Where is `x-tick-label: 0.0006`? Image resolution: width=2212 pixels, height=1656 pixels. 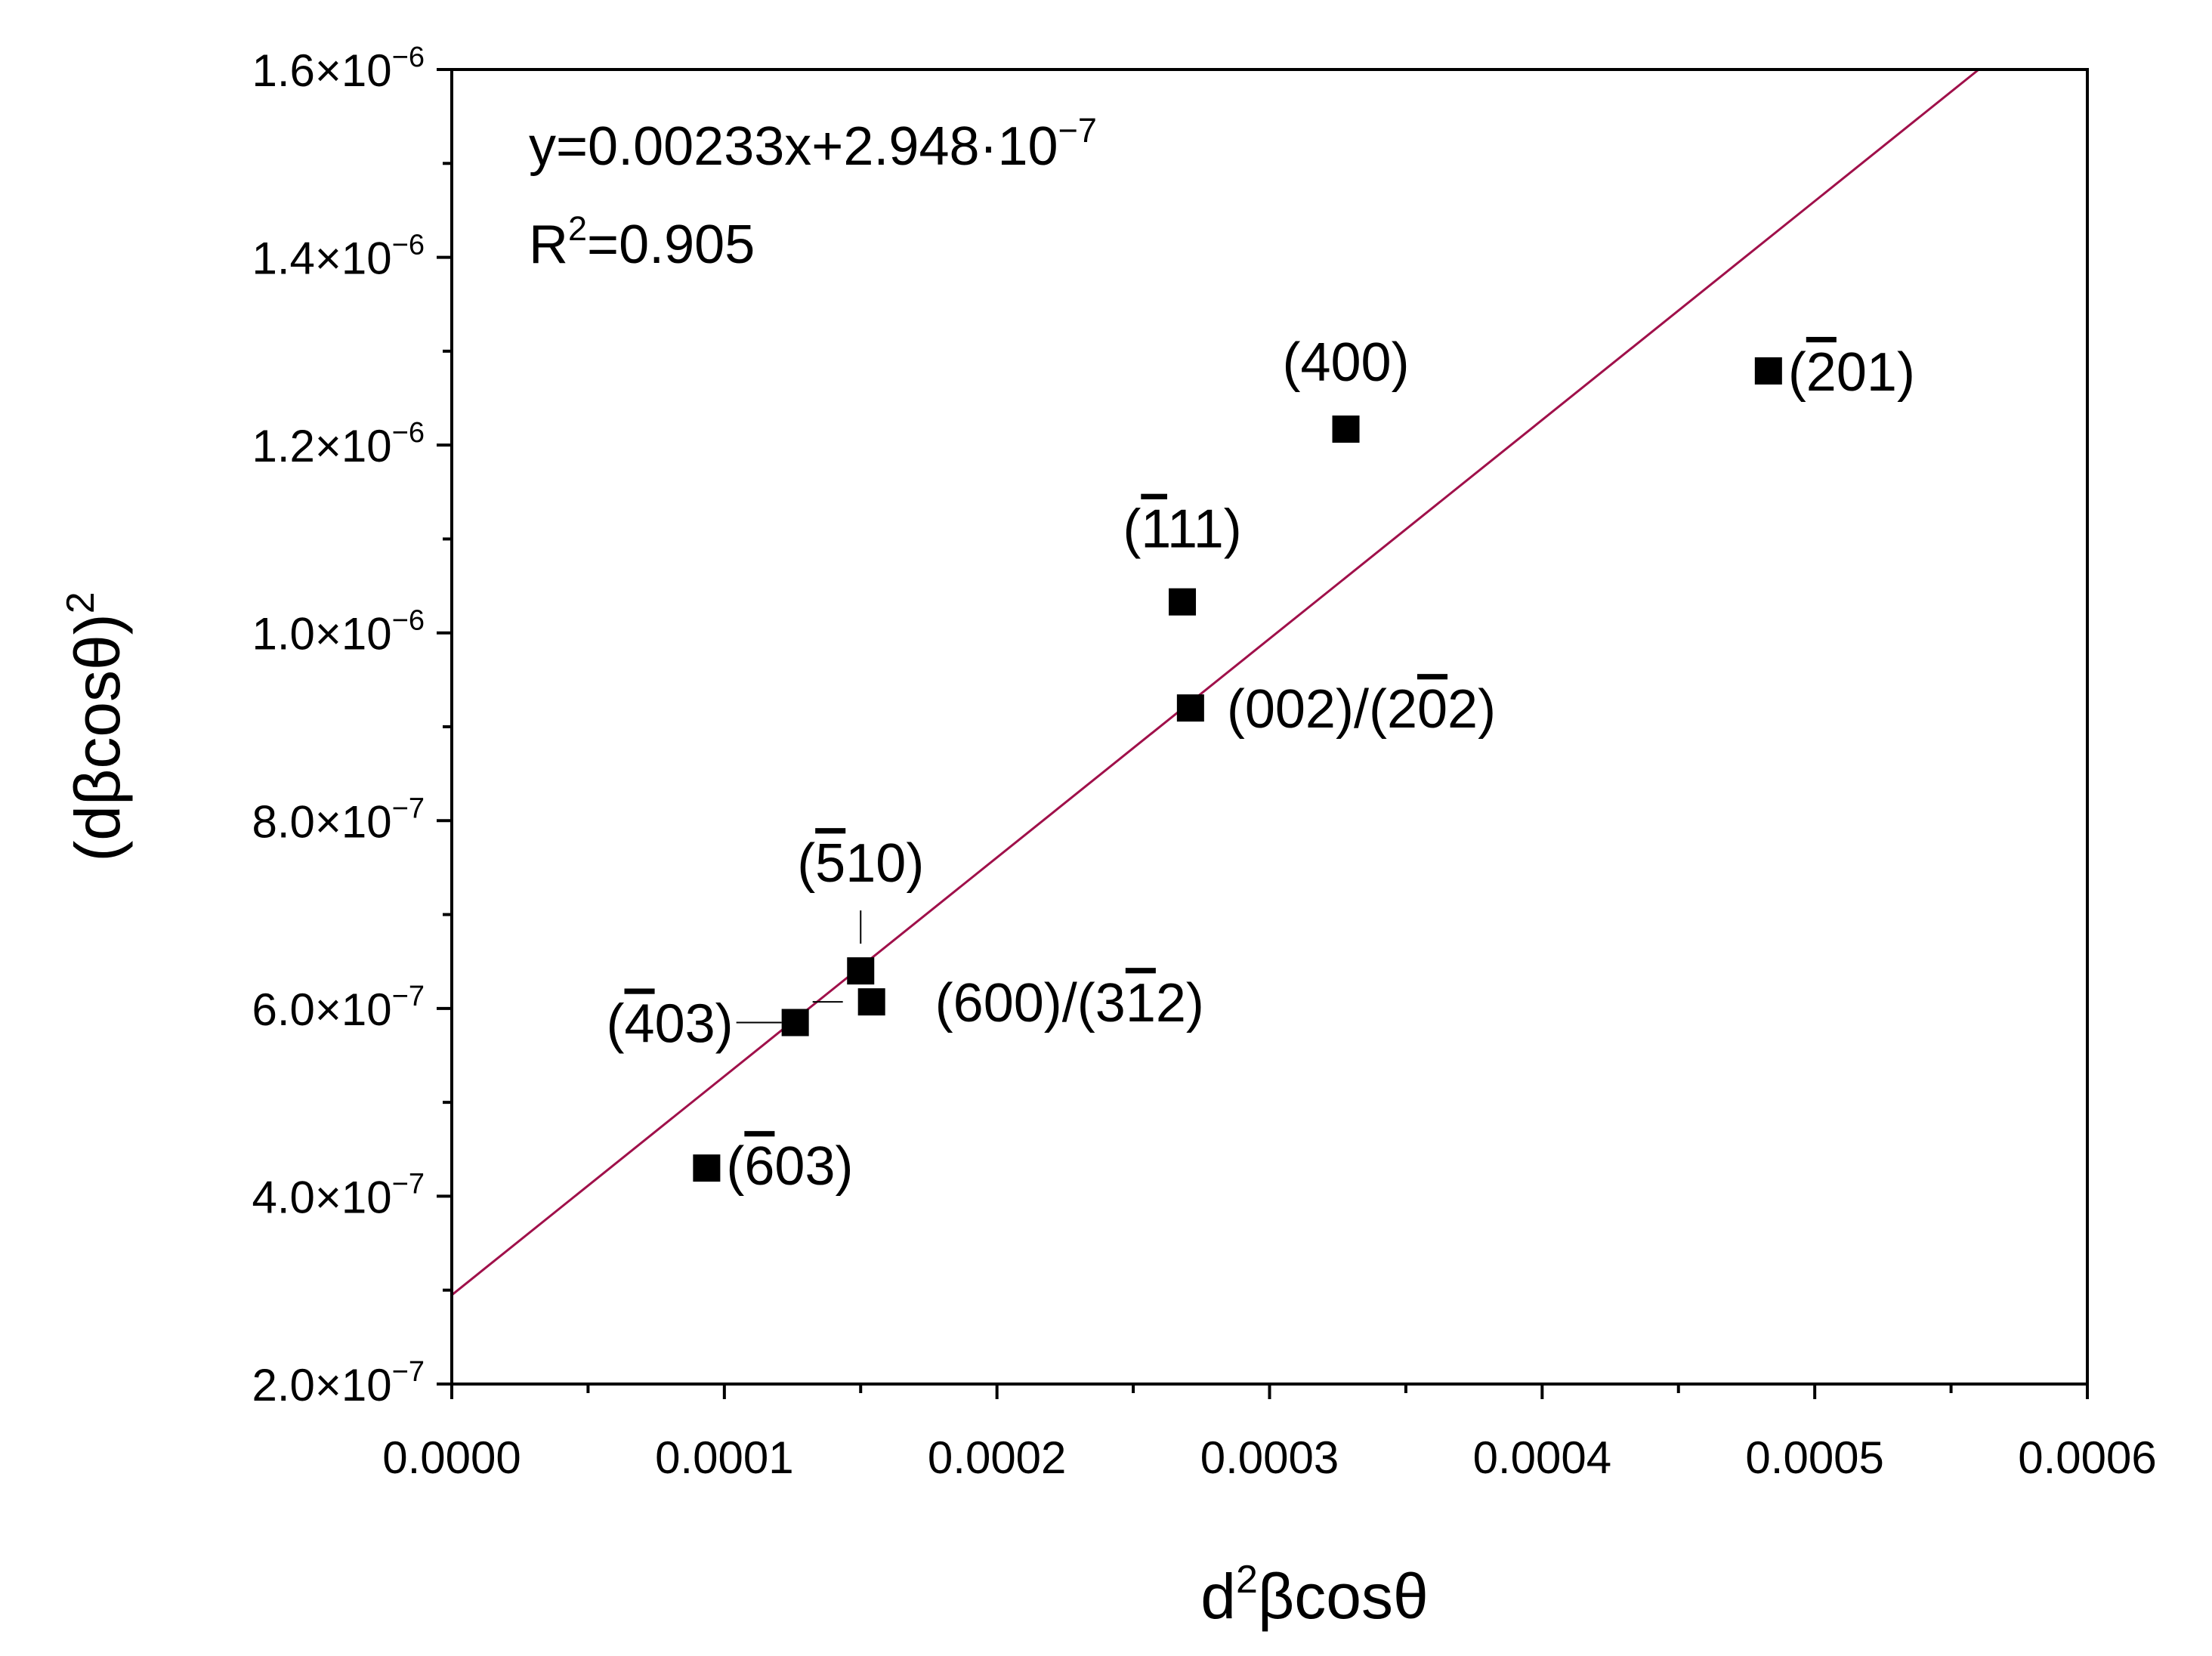 x-tick-label: 0.0006 is located at coordinates (2087, 1457).